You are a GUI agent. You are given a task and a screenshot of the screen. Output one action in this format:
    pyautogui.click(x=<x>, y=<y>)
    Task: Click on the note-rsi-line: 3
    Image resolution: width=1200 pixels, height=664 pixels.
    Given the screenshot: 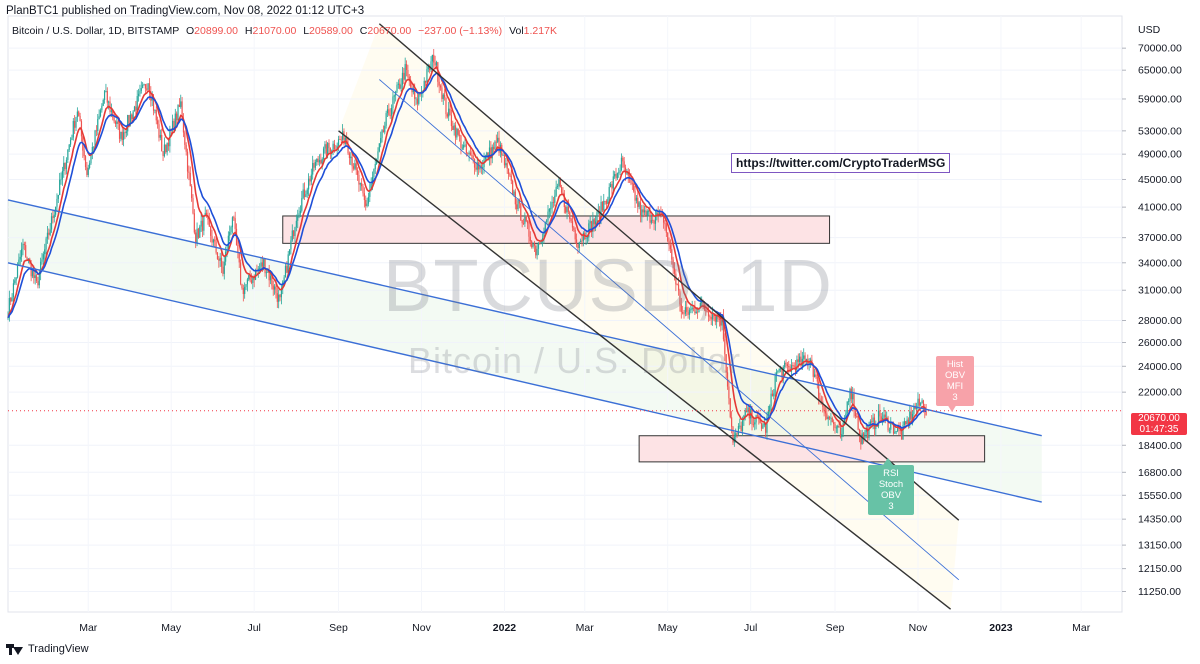 What is the action you would take?
    pyautogui.click(x=891, y=506)
    